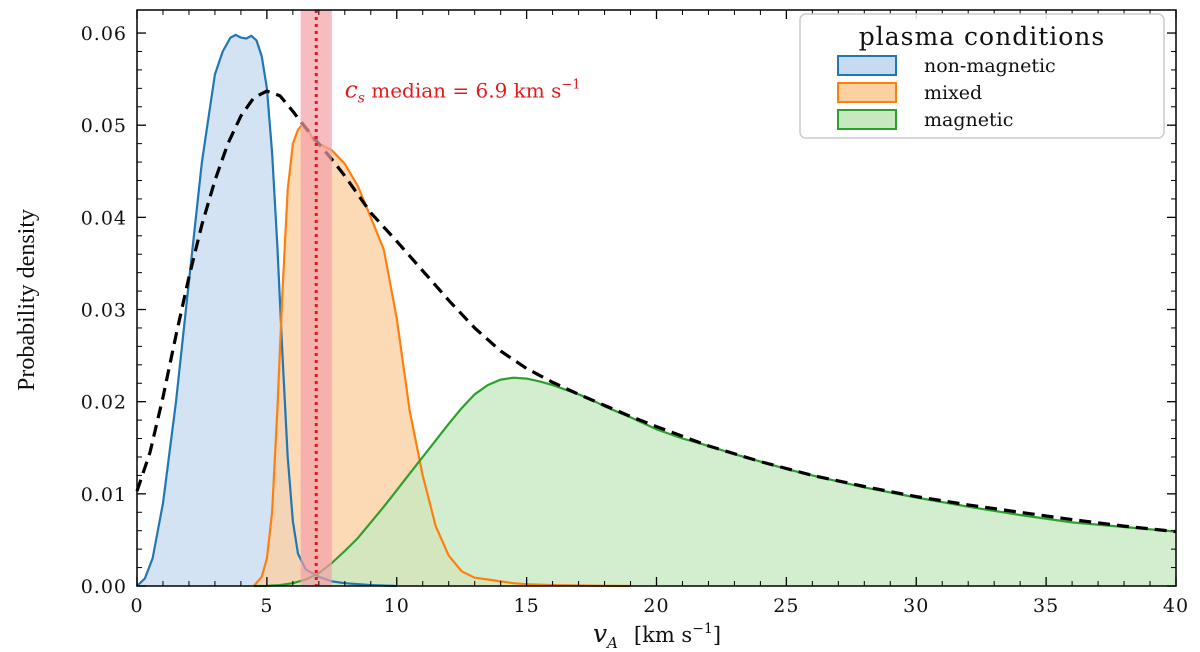 The height and width of the screenshot is (652, 1200). Describe the element at coordinates (27, 300) in the screenshot. I see `y-axis-label: Probability density` at that location.